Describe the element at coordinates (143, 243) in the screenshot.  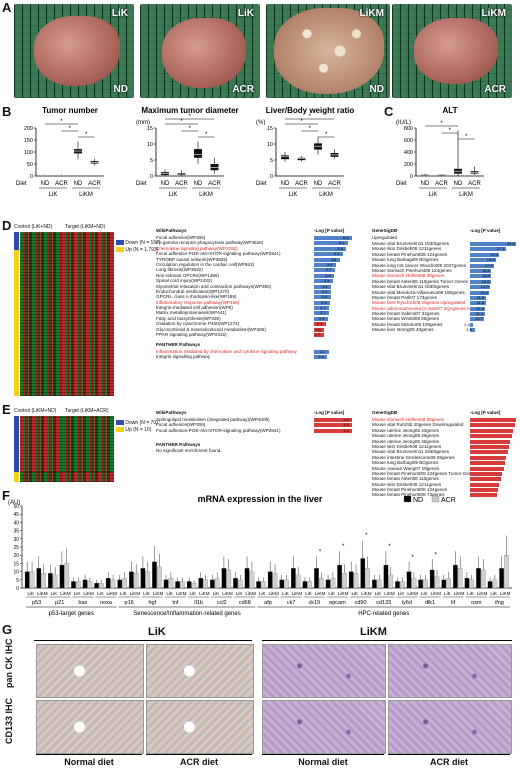
I see `legend-down-label: Down (N = 167)` at that location.